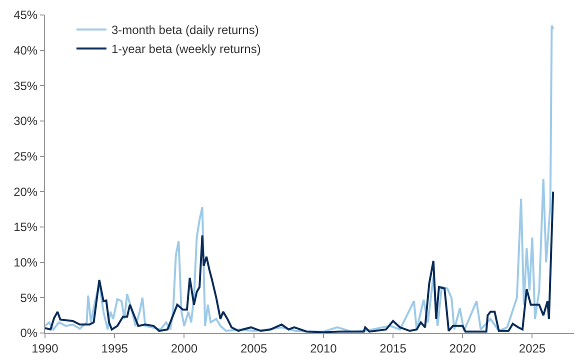  What do you see at coordinates (26, 85) in the screenshot?
I see `y-tick-label: 35%` at bounding box center [26, 85].